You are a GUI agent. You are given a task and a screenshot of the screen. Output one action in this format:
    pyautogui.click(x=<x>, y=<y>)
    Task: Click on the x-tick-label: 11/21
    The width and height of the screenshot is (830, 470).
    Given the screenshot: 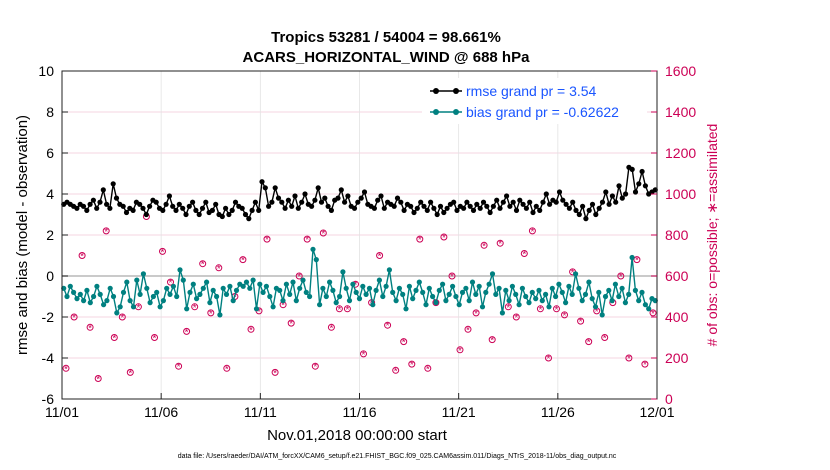 What is the action you would take?
    pyautogui.click(x=459, y=412)
    